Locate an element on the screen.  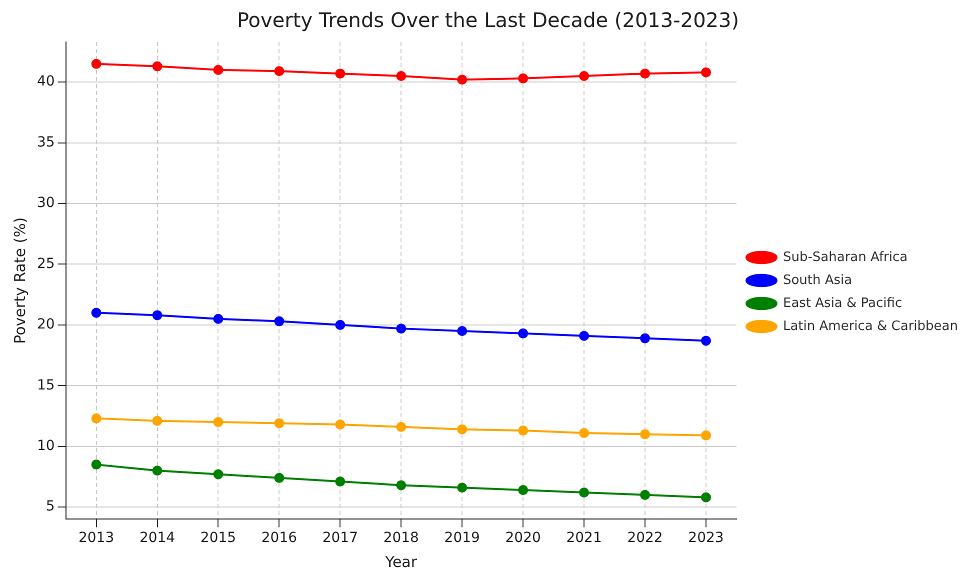
legend-label: Sub-Saharan Africa is located at coordinates (845, 257).